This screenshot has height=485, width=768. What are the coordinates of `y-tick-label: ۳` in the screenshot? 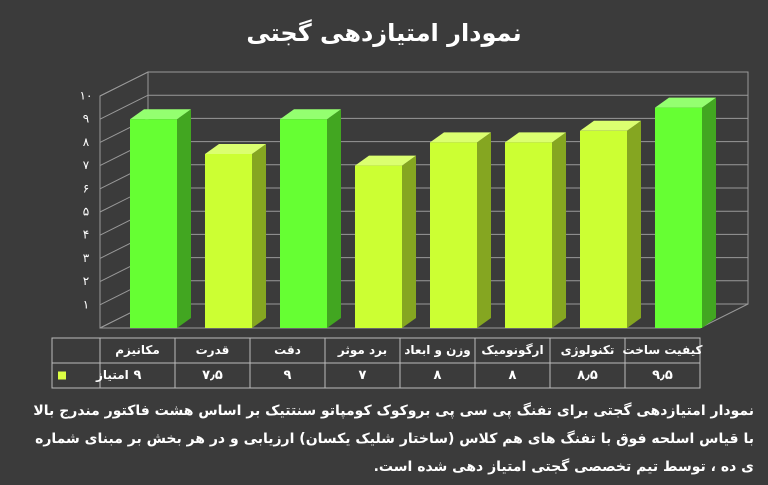 It's located at (86, 258).